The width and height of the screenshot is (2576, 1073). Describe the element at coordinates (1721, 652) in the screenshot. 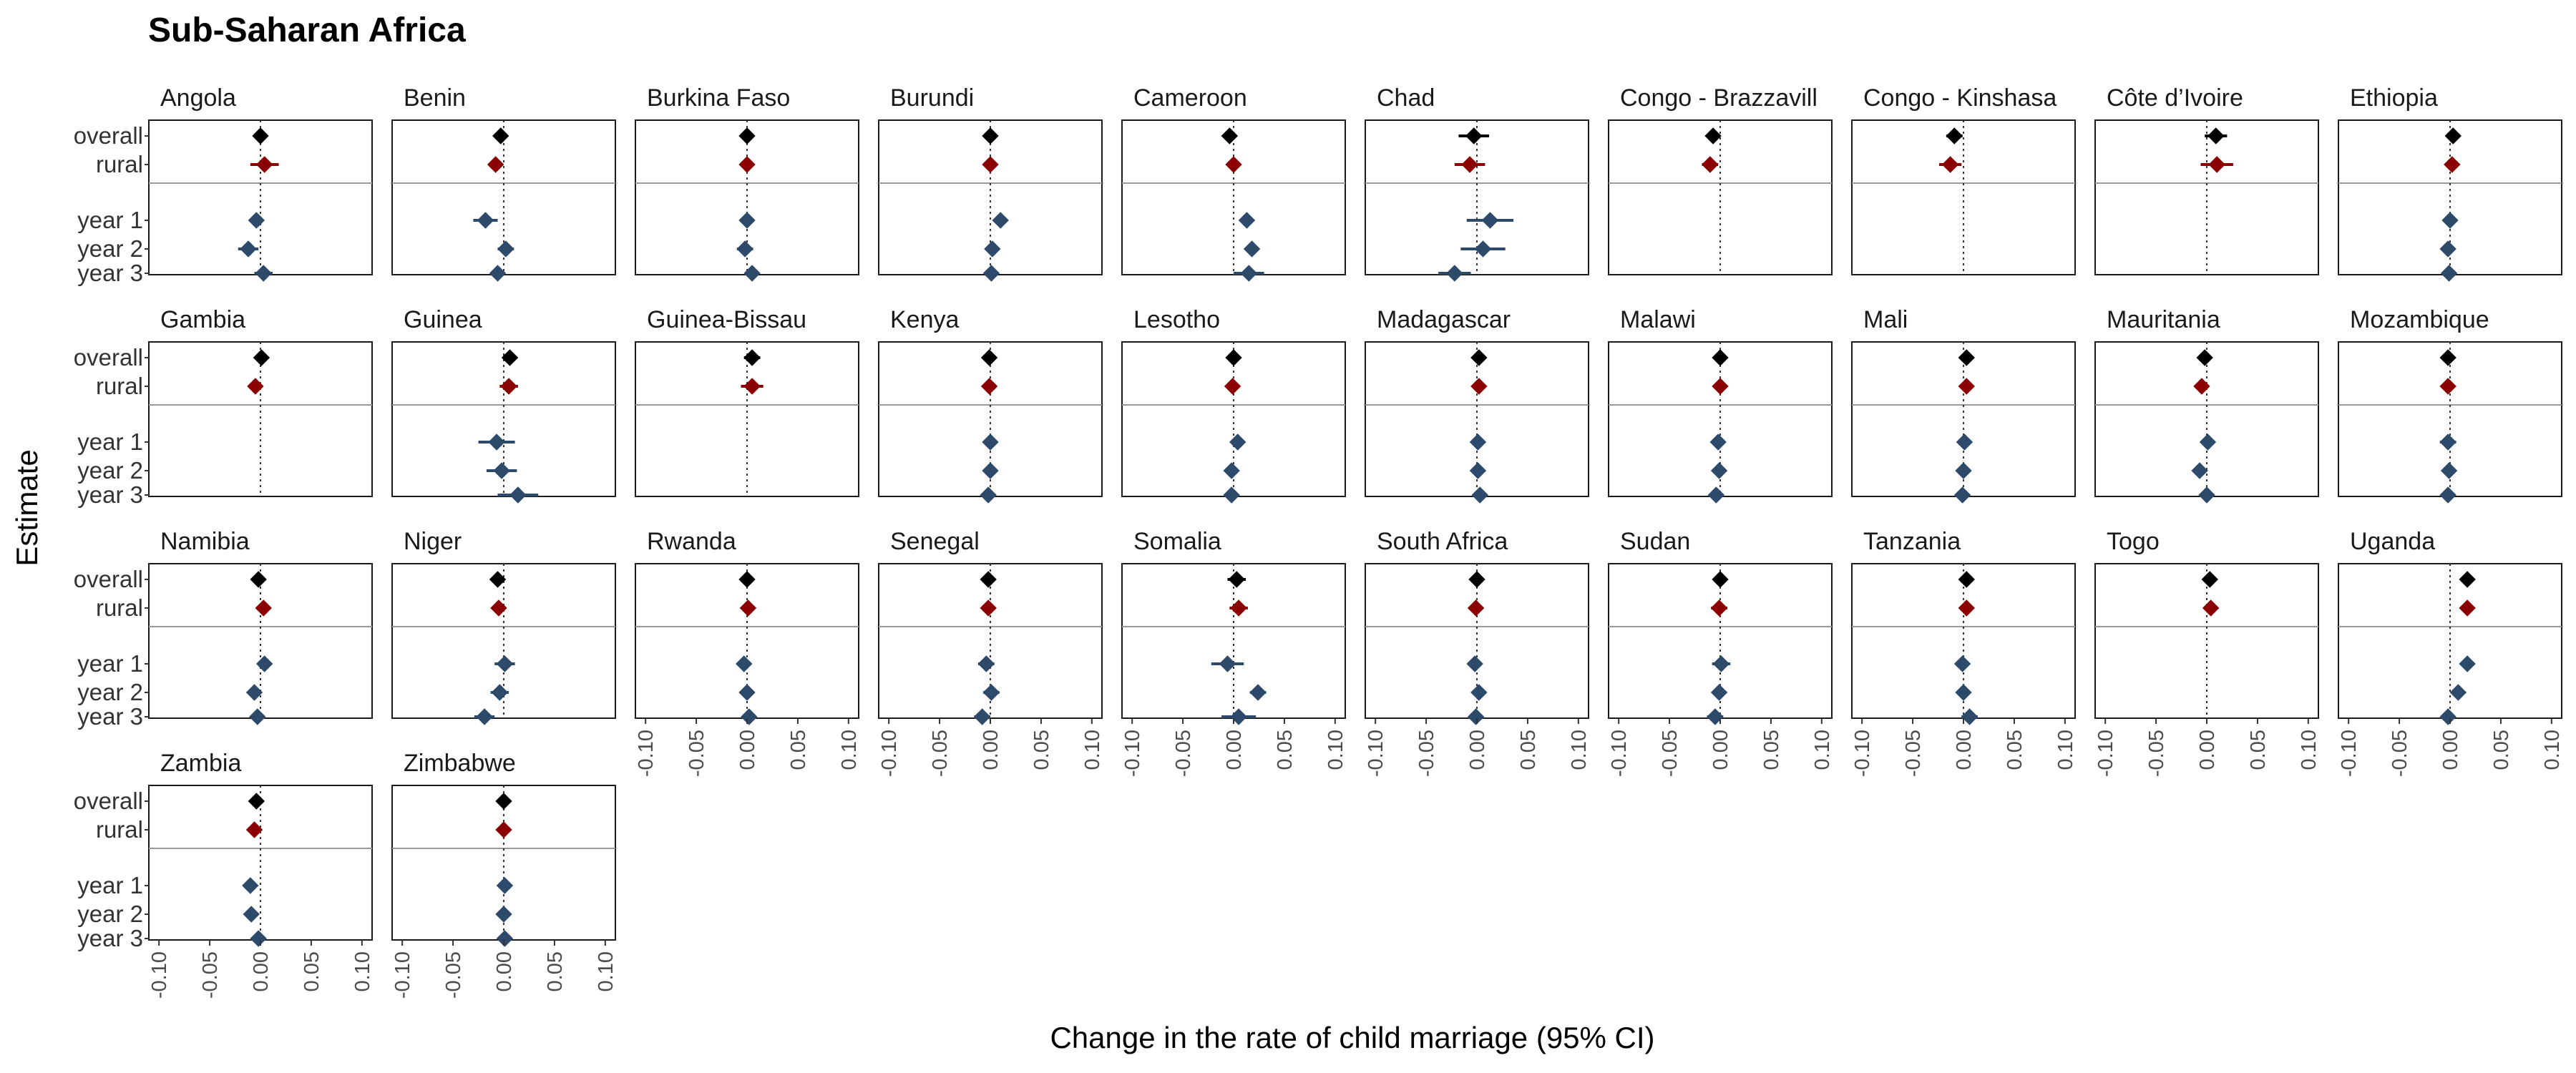

I see `panel-sudan: Sudan -0.10 -0.05 0.00 0.05 0.10` at that location.